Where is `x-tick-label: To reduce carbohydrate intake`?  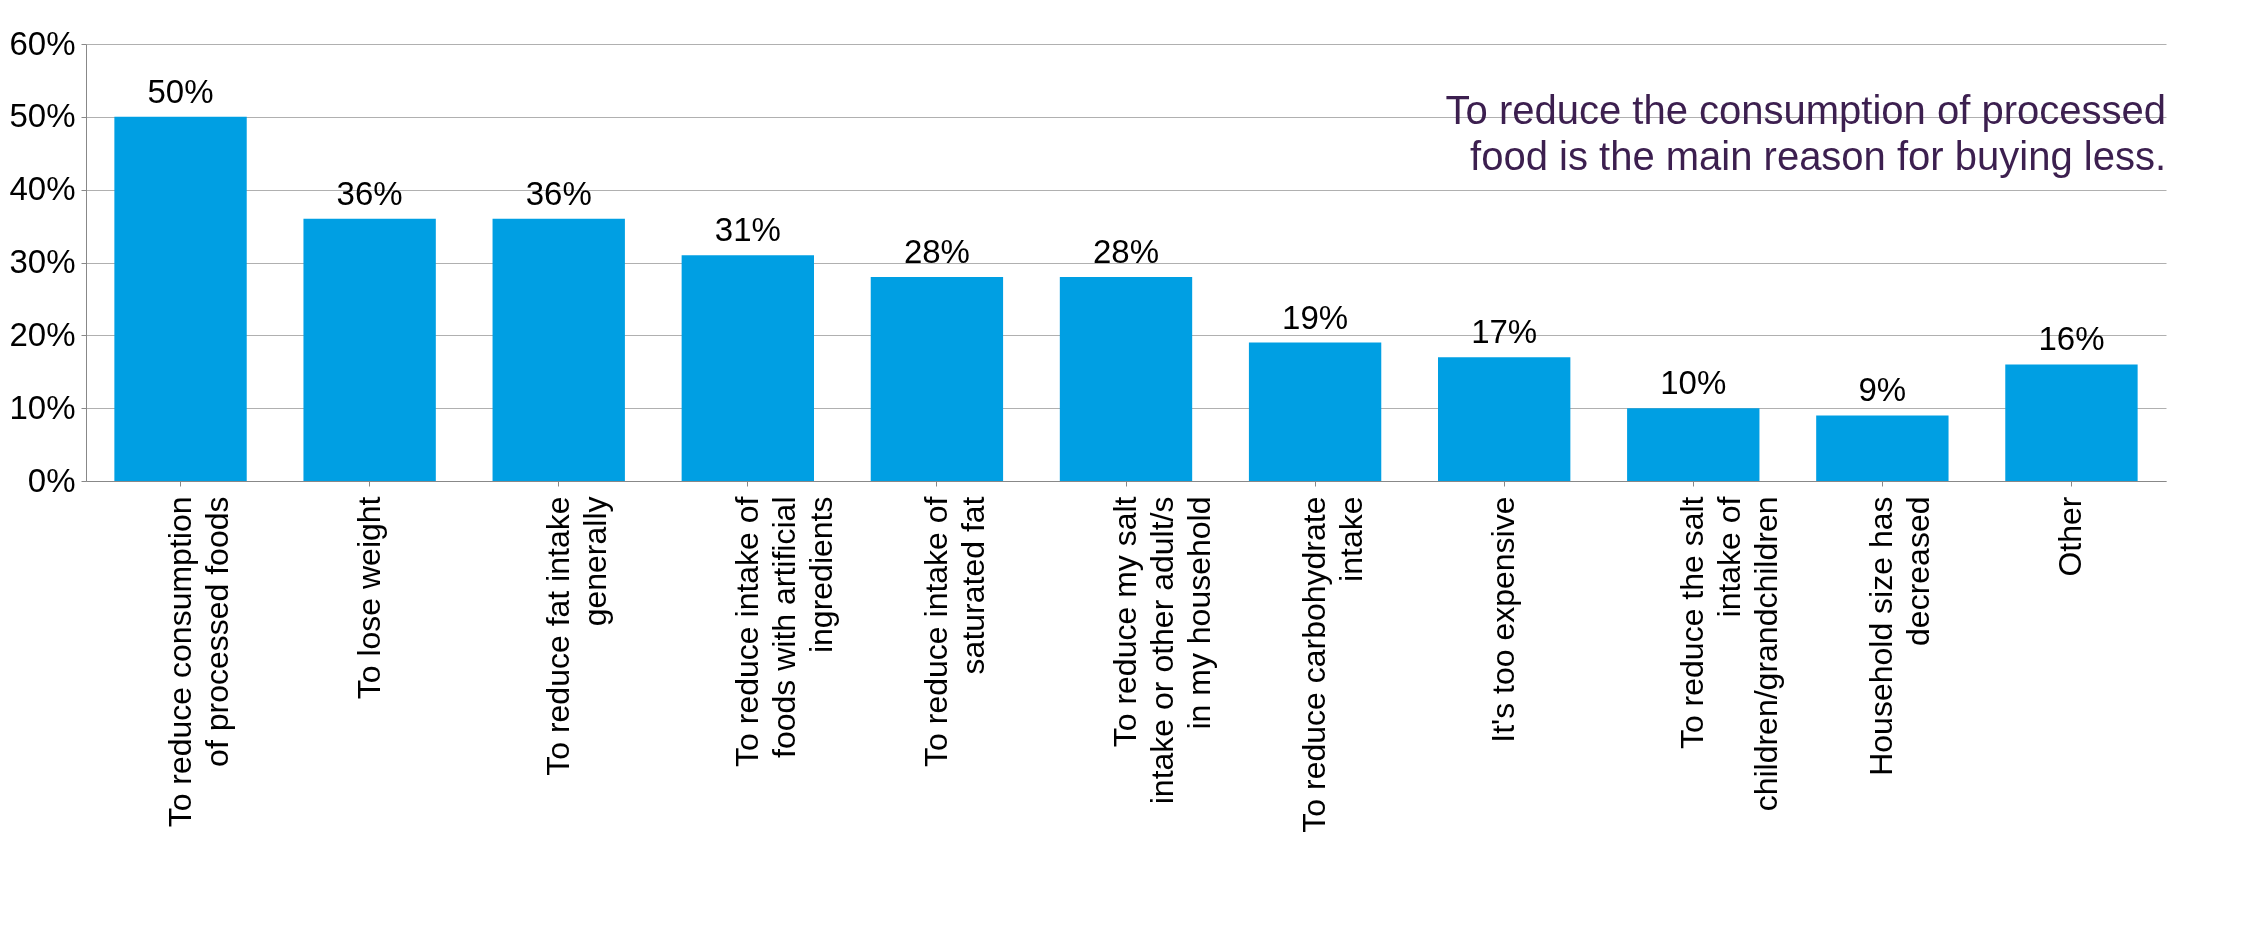 x-tick-label: To reduce carbohydrate intake is located at coordinates (1333, 664).